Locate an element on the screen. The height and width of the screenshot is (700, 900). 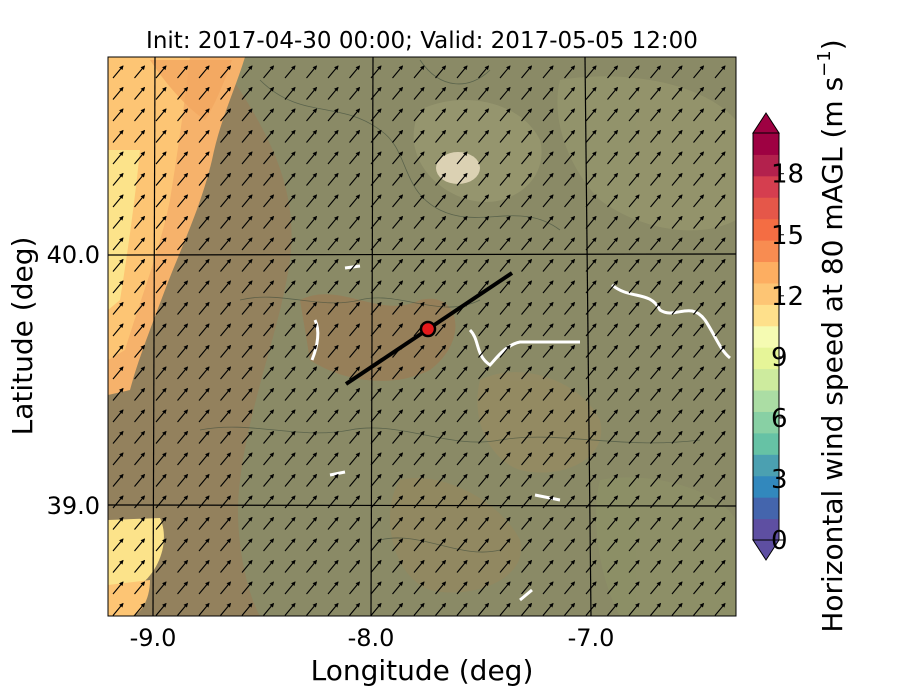
colorbar-label: Horizontal wind speed at 80 mAGL (m s−1) is located at coordinates (831, 335).